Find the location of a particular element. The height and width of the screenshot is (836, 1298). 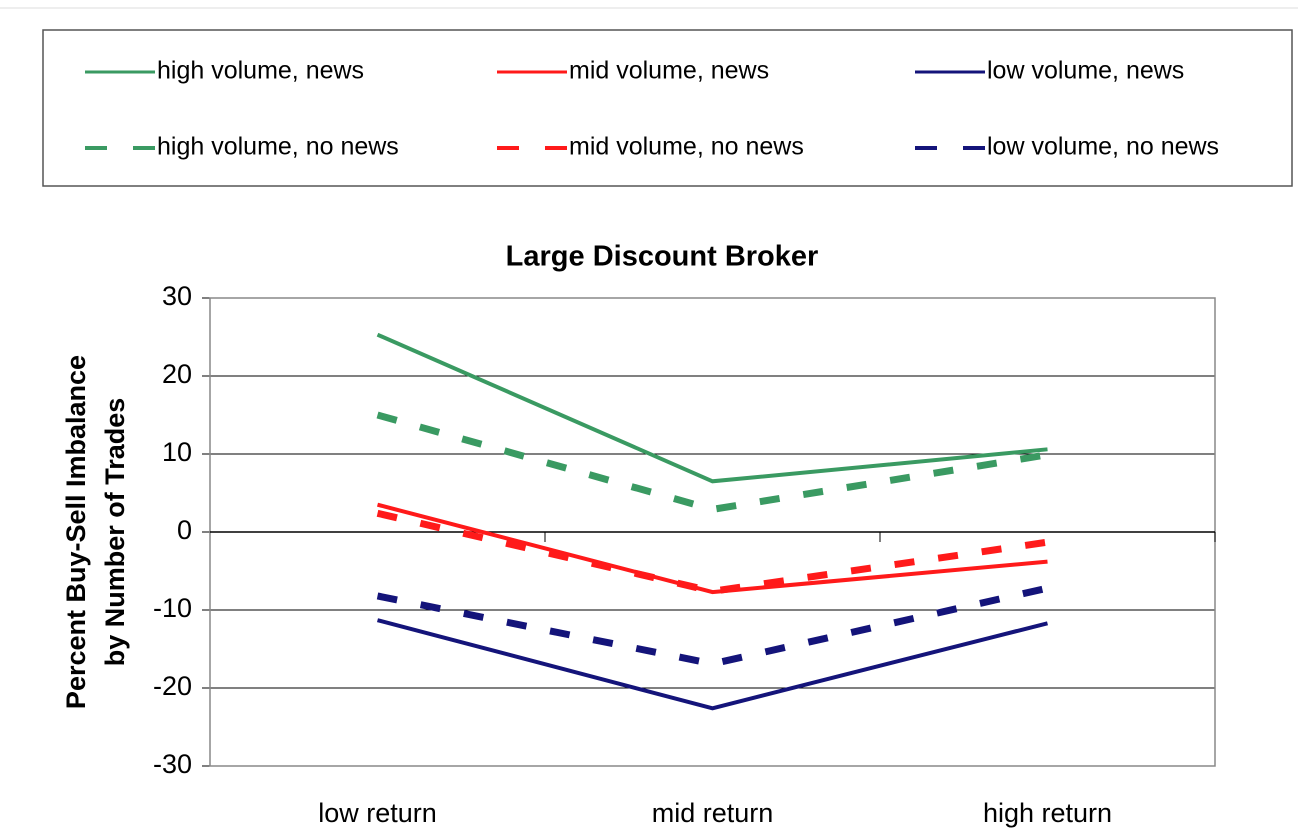

y-tick-label: 20 is located at coordinates (177, 374).